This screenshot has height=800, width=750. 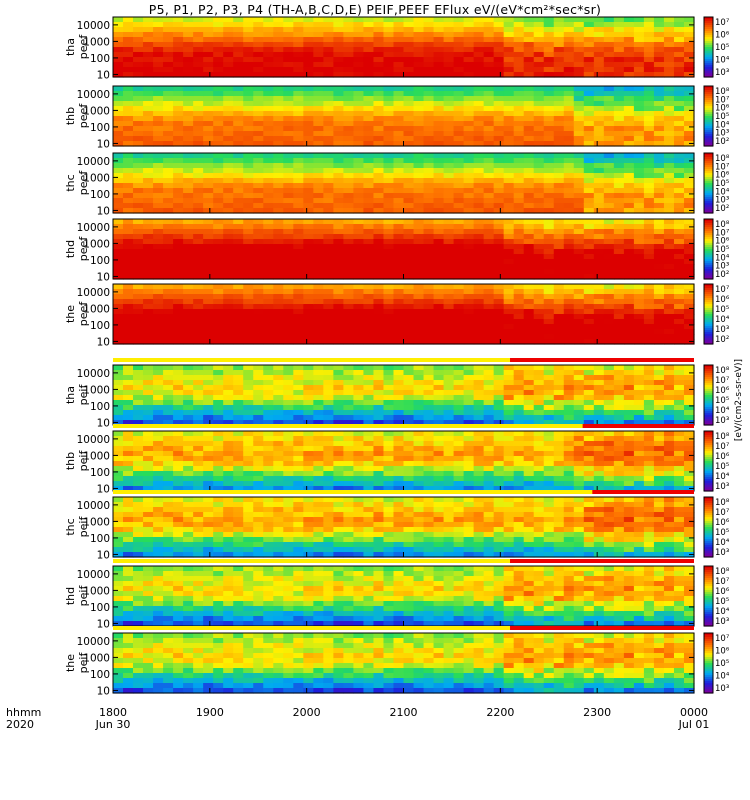 I want to click on y-tick-label: 10, so click(x=103, y=277).